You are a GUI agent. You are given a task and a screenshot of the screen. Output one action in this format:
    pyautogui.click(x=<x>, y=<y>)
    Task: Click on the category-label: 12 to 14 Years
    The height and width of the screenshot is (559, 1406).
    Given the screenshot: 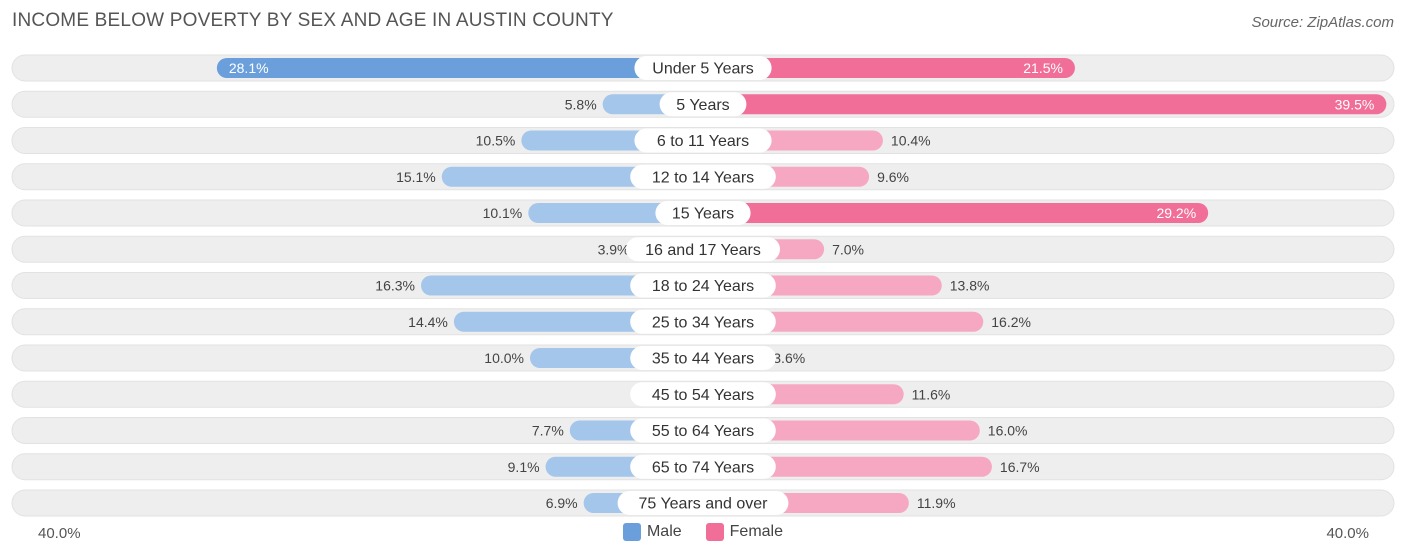 What is the action you would take?
    pyautogui.click(x=703, y=177)
    